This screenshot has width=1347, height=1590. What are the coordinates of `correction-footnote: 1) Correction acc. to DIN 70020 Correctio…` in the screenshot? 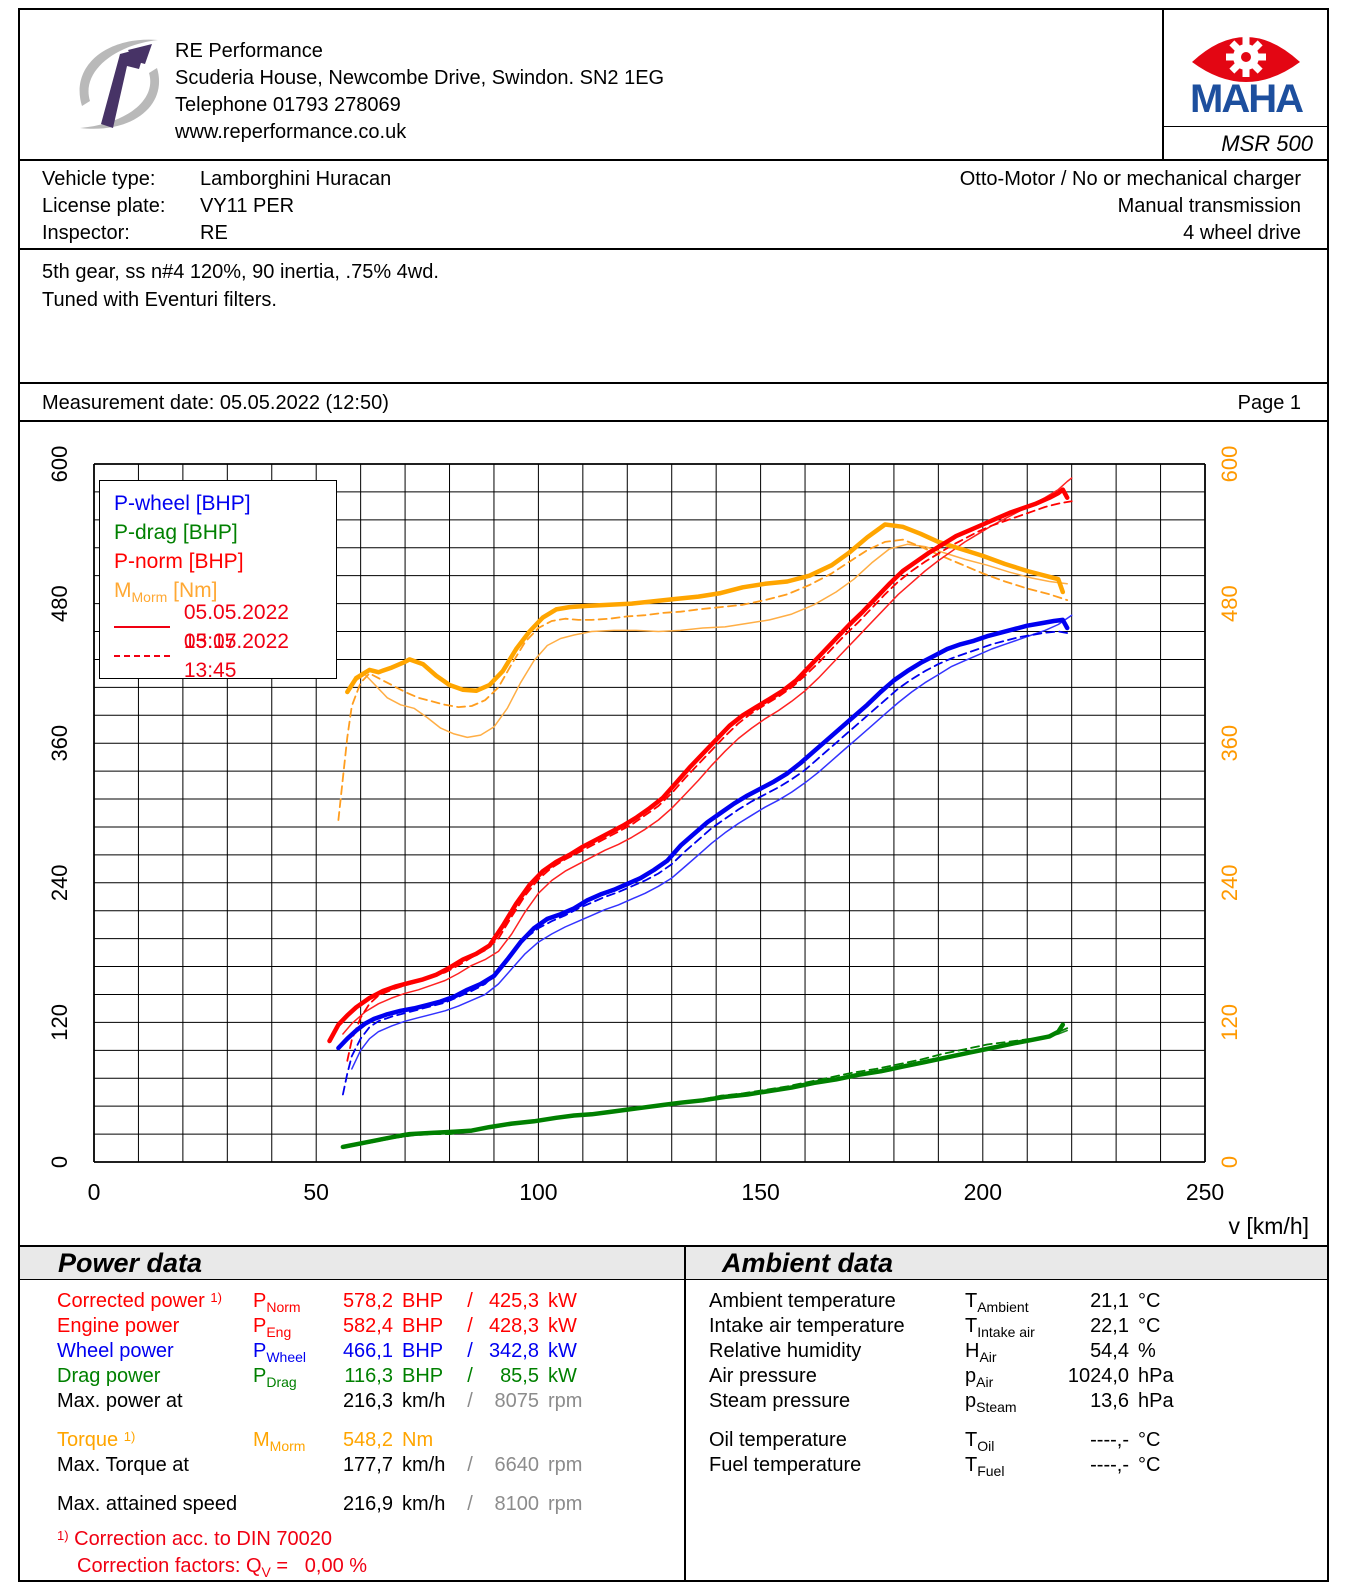 It's located at (212, 1554).